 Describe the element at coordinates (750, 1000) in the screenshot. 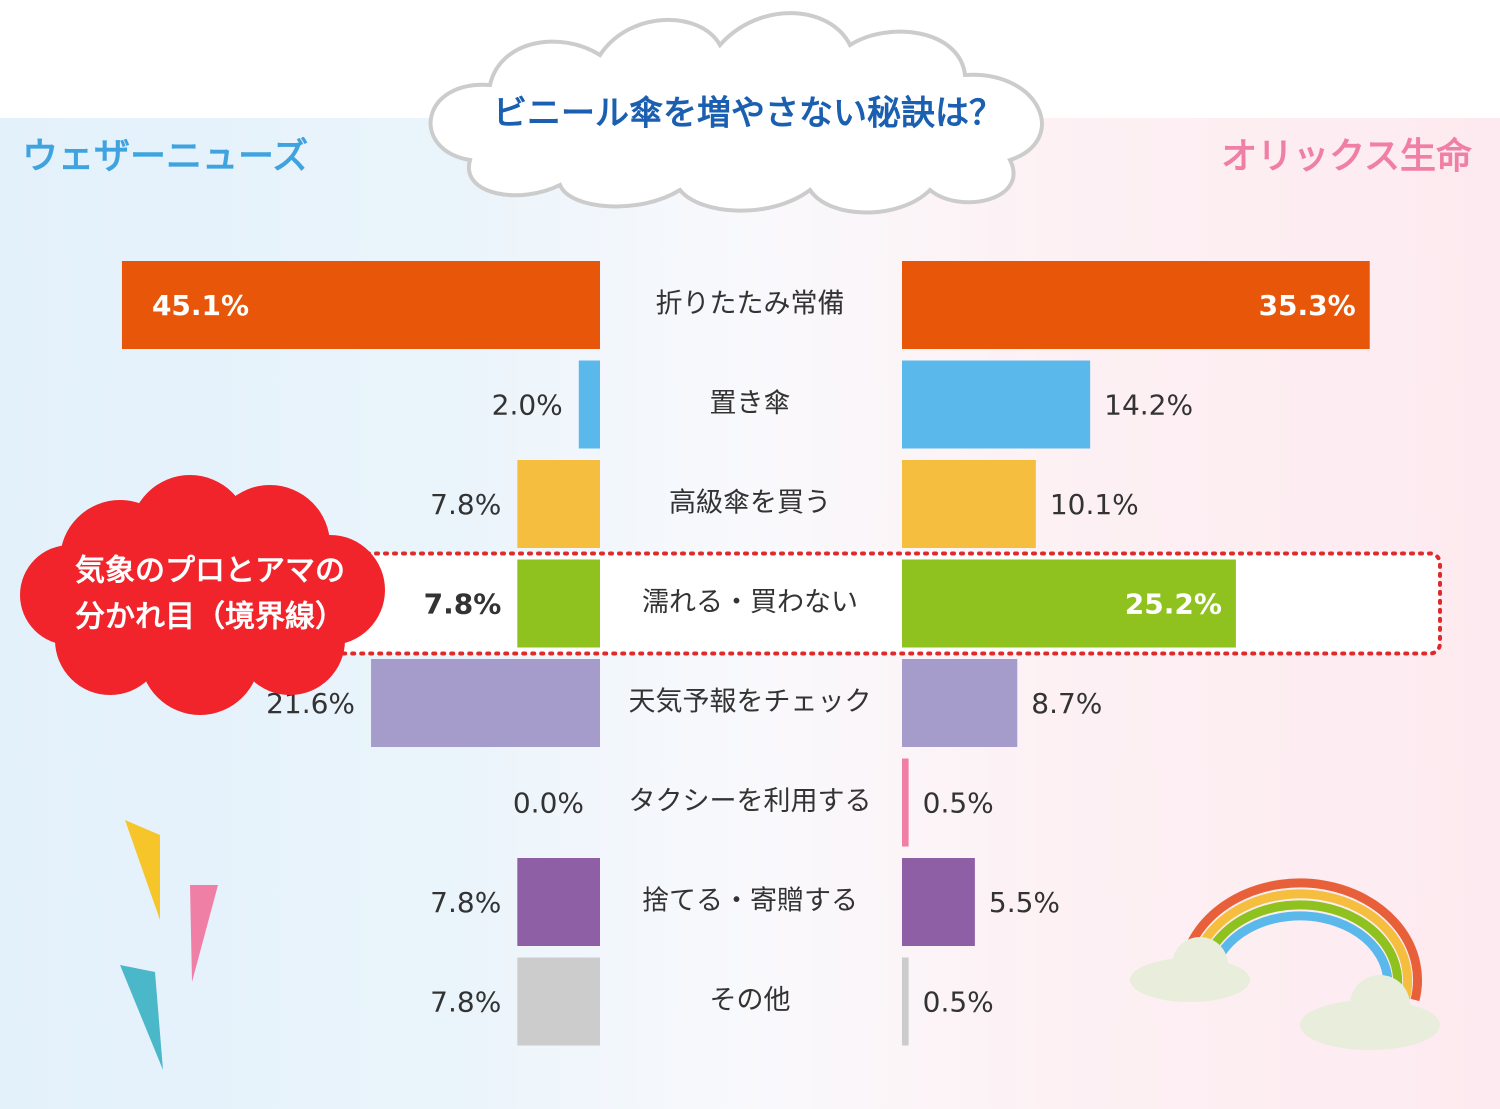

I see `category-label: その他` at that location.